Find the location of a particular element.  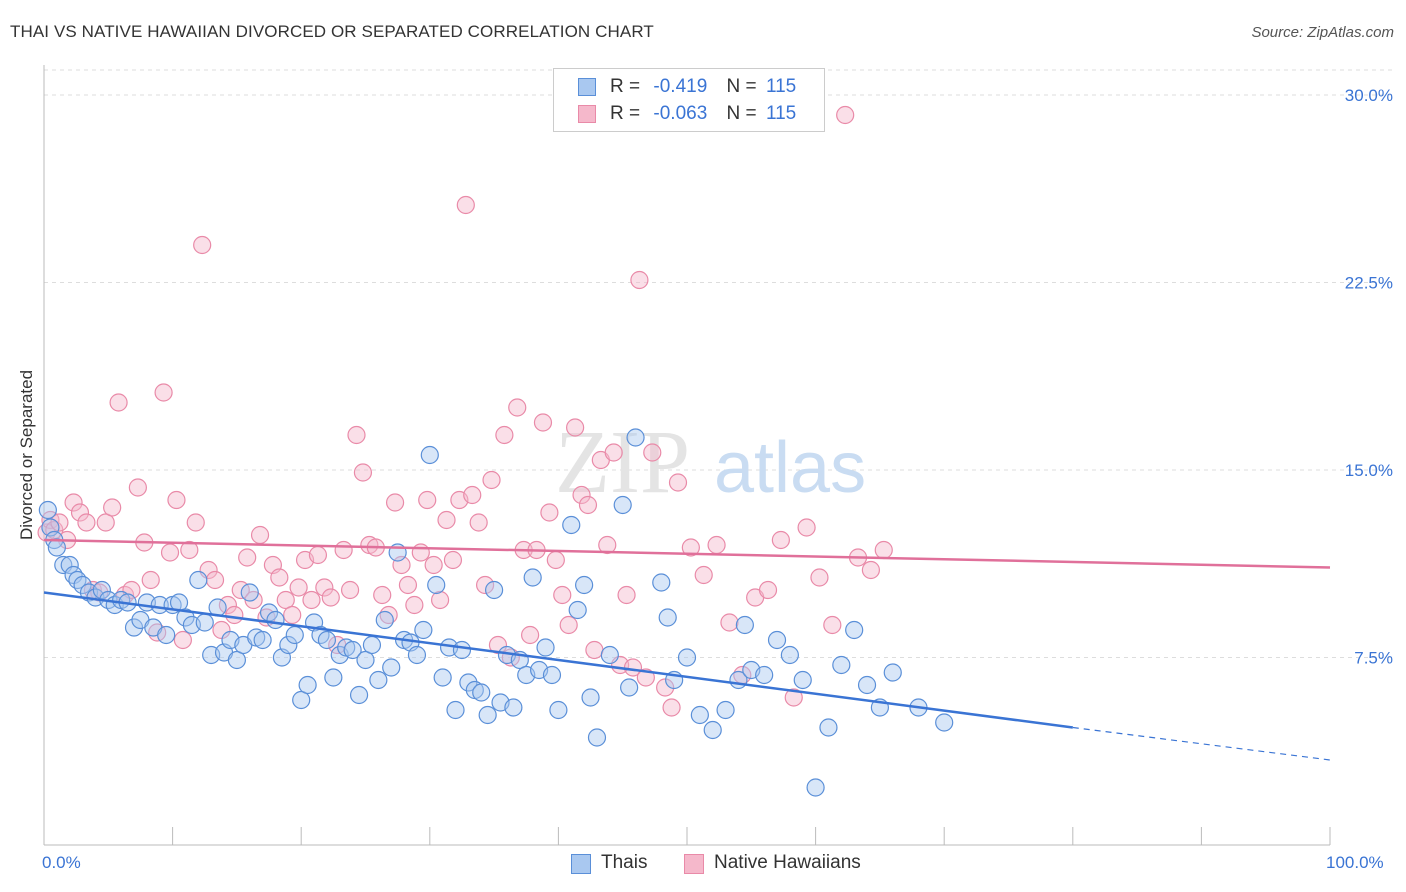

legend-swatch-pink is located at coordinates (587, 114).